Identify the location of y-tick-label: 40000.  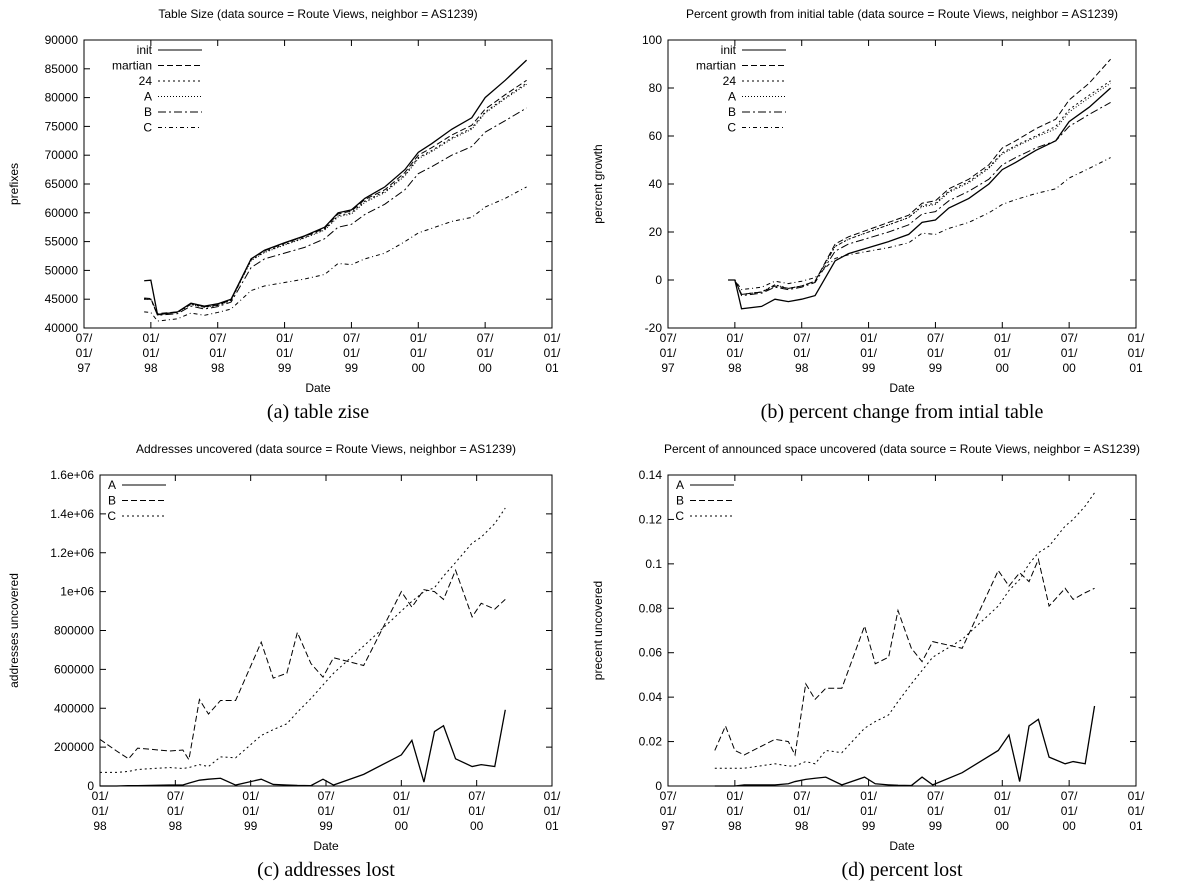
(62, 328).